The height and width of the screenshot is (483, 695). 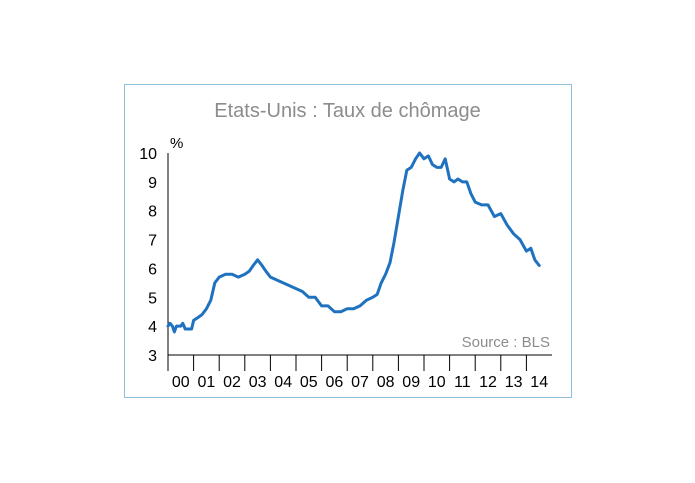 What do you see at coordinates (488, 382) in the screenshot?
I see `x-tick-label: 12` at bounding box center [488, 382].